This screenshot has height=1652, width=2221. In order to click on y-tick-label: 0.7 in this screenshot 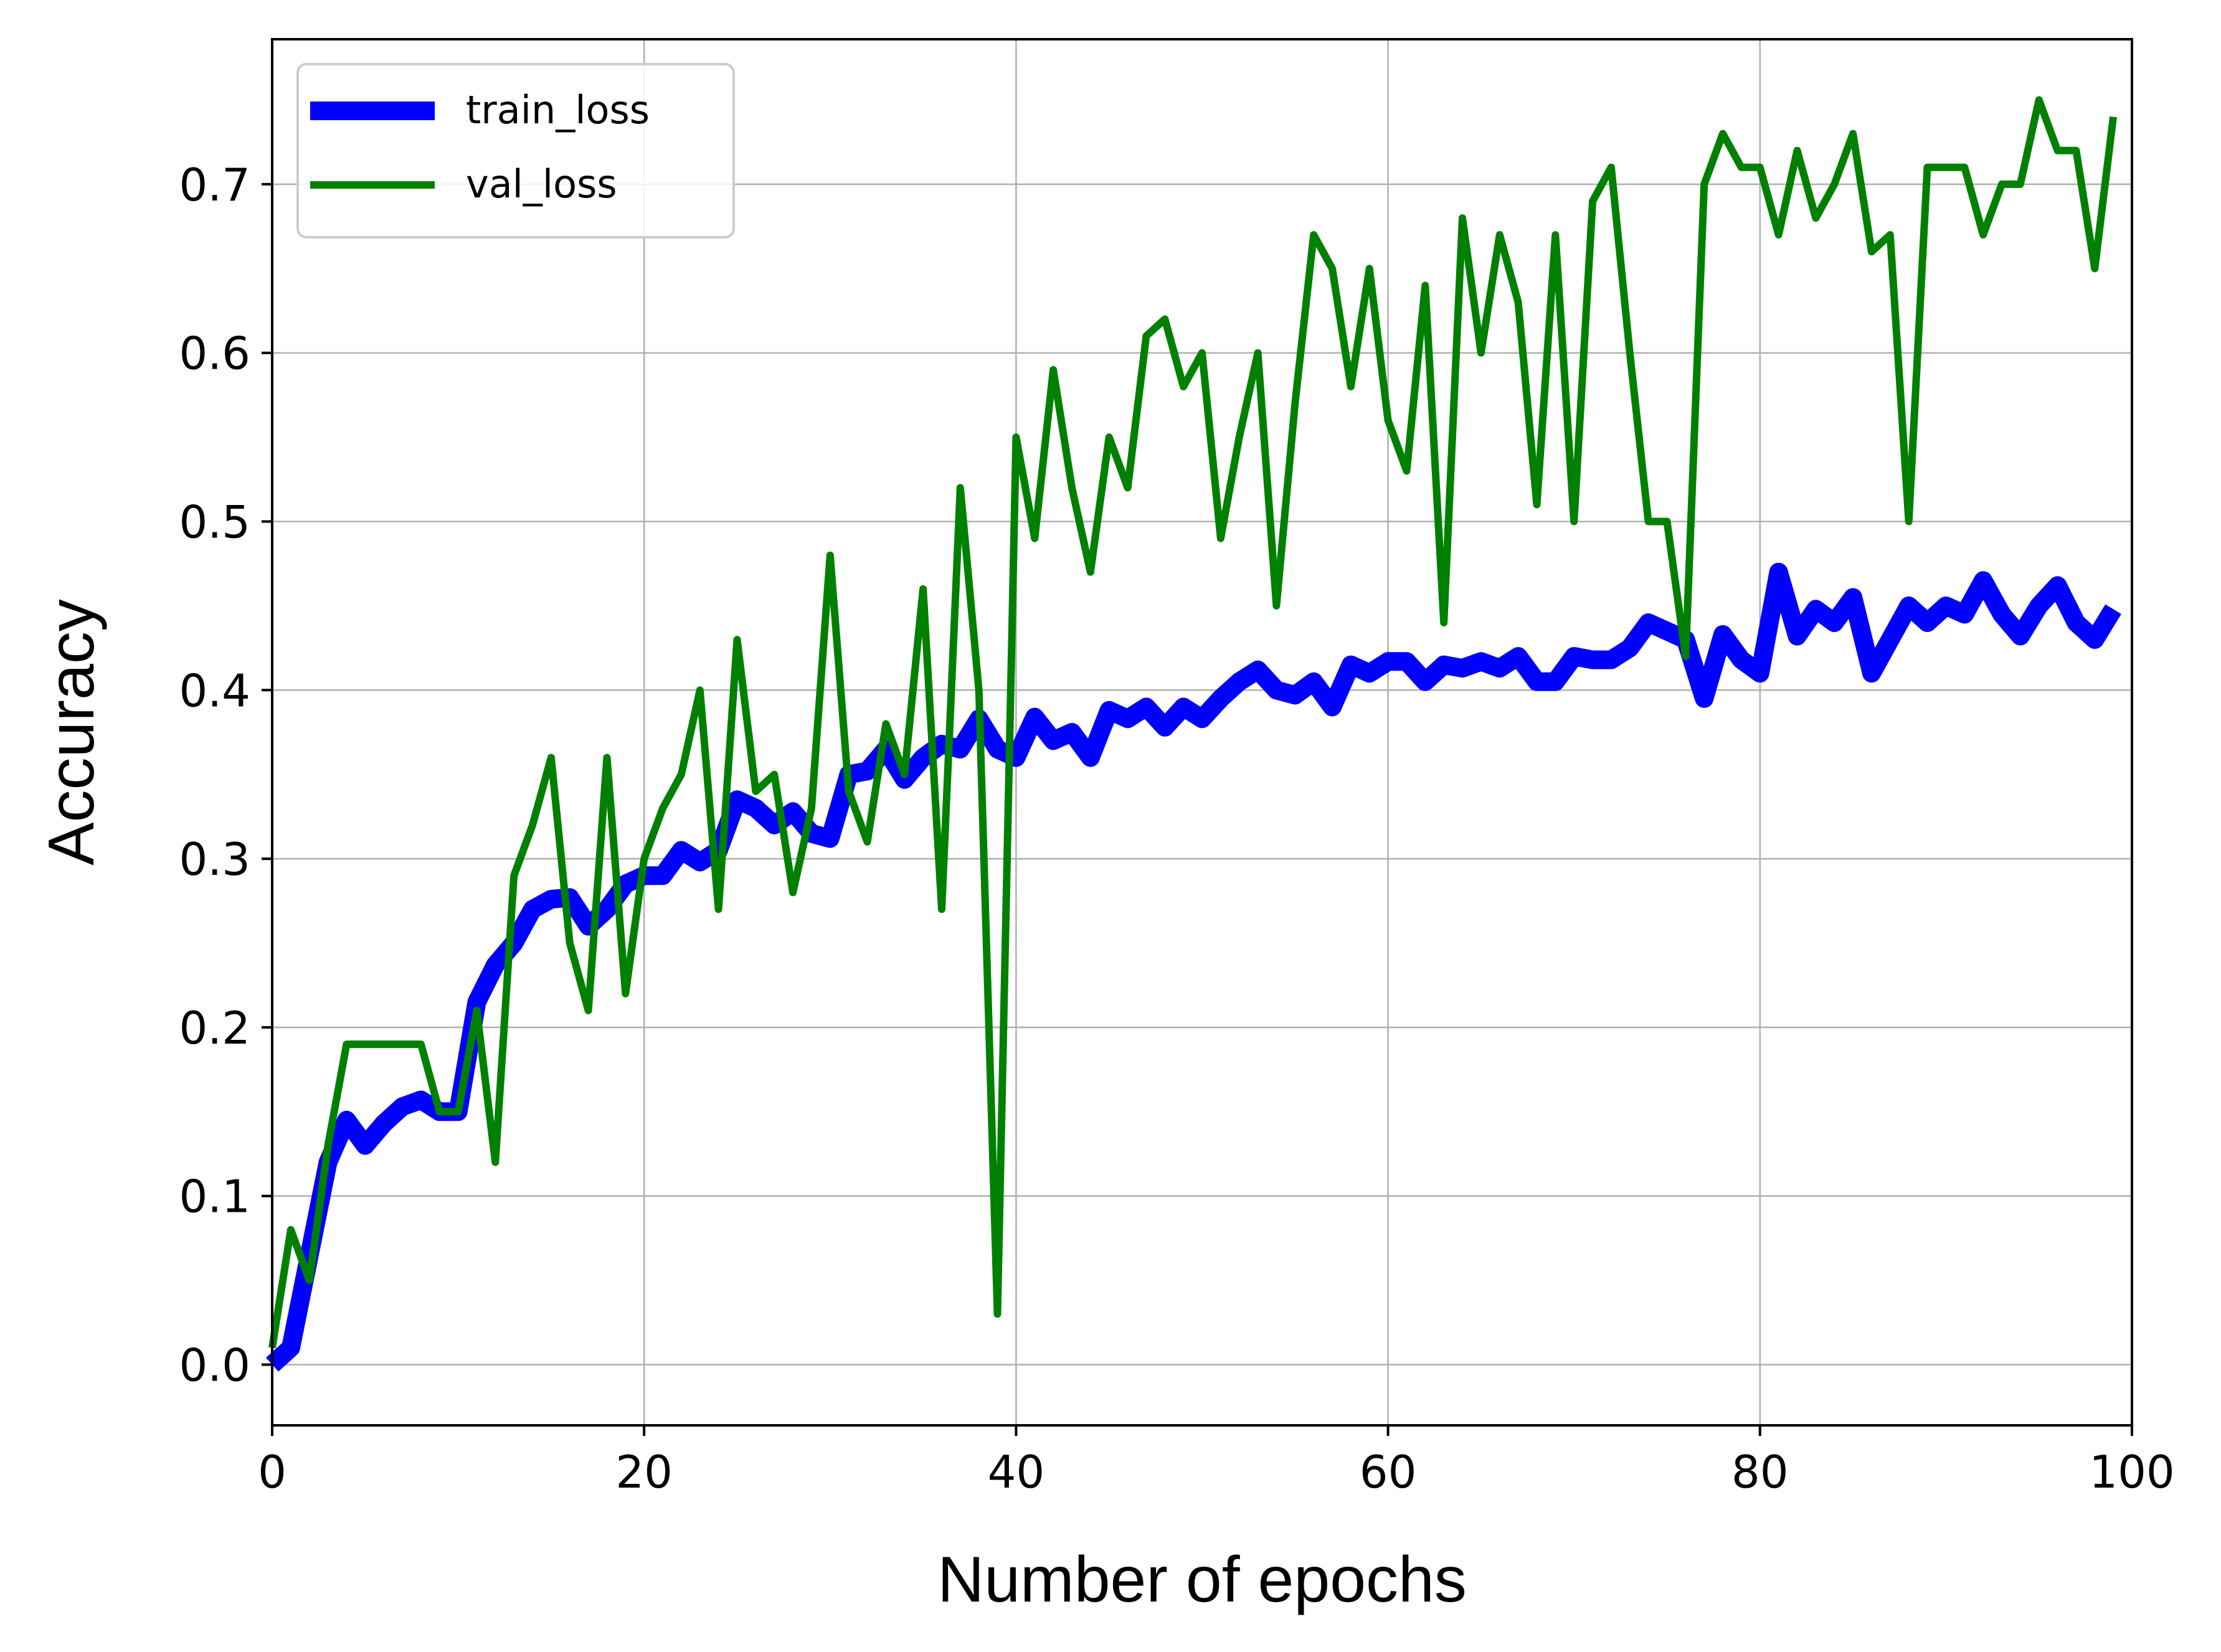, I will do `click(214, 185)`.